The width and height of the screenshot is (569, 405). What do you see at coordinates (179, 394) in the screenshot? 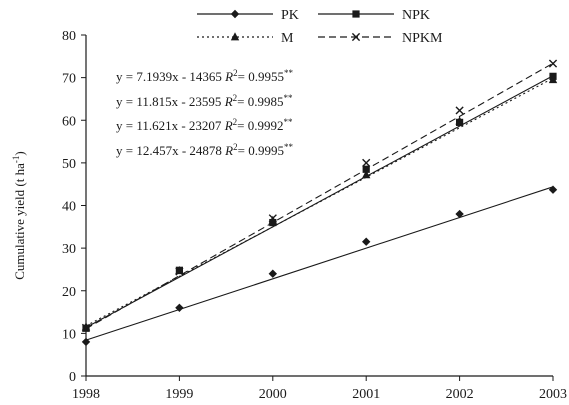
I see `x-tick-label: 1999` at bounding box center [179, 394].